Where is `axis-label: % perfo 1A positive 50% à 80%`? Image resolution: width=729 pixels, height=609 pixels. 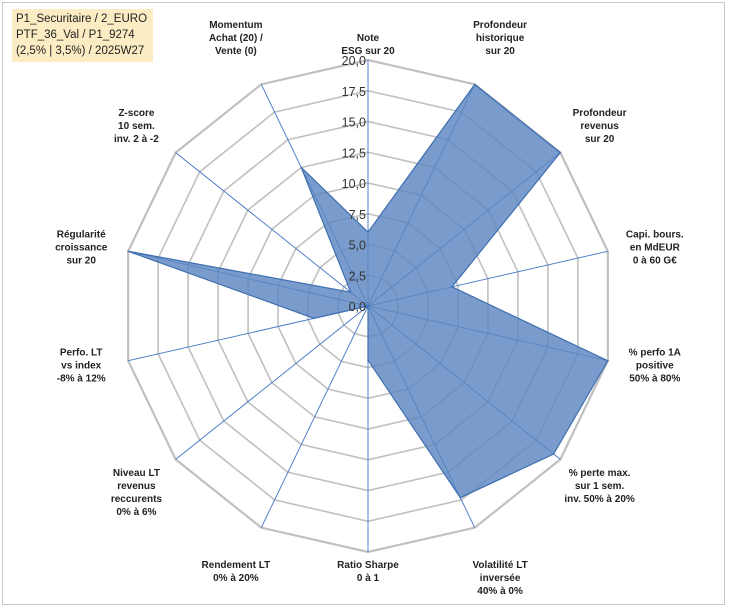
axis-label: % perfo 1A positive 50% à 80% is located at coordinates (655, 366).